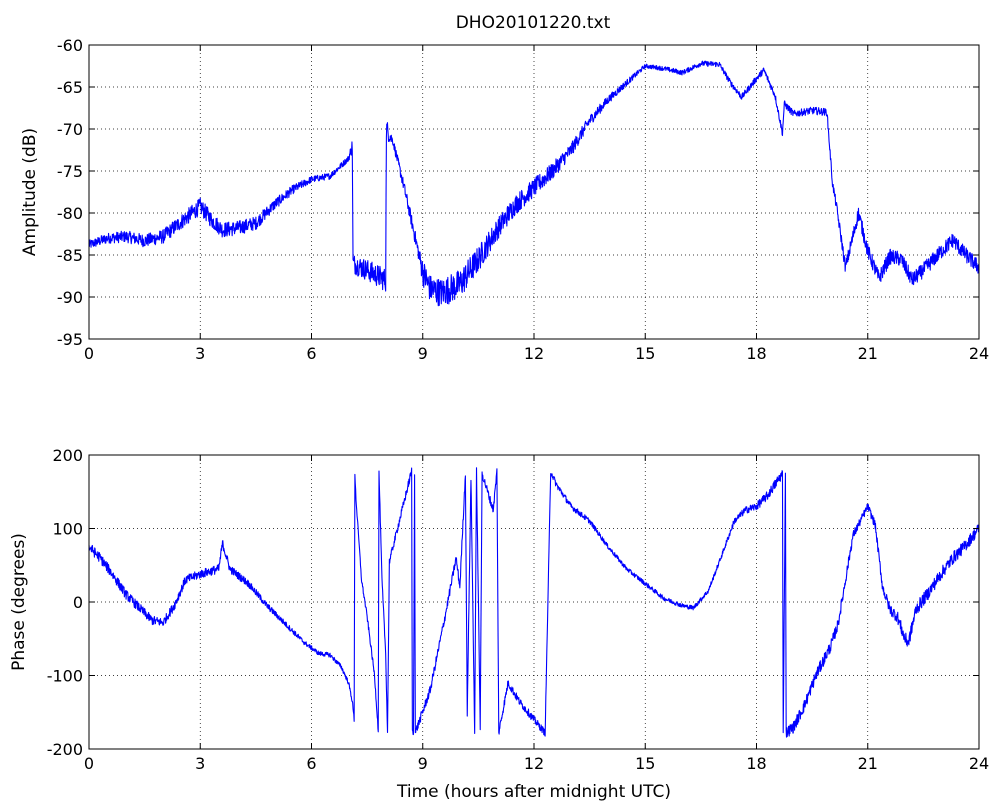 The image size is (998, 806). What do you see at coordinates (979, 763) in the screenshot?
I see `phase-x-tick-label: 24` at bounding box center [979, 763].